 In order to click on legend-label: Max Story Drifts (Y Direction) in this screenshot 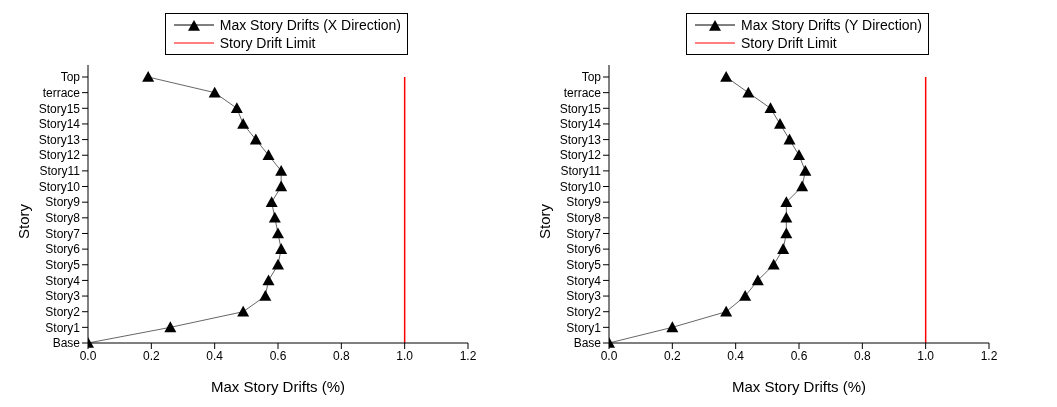, I will do `click(831, 25)`.